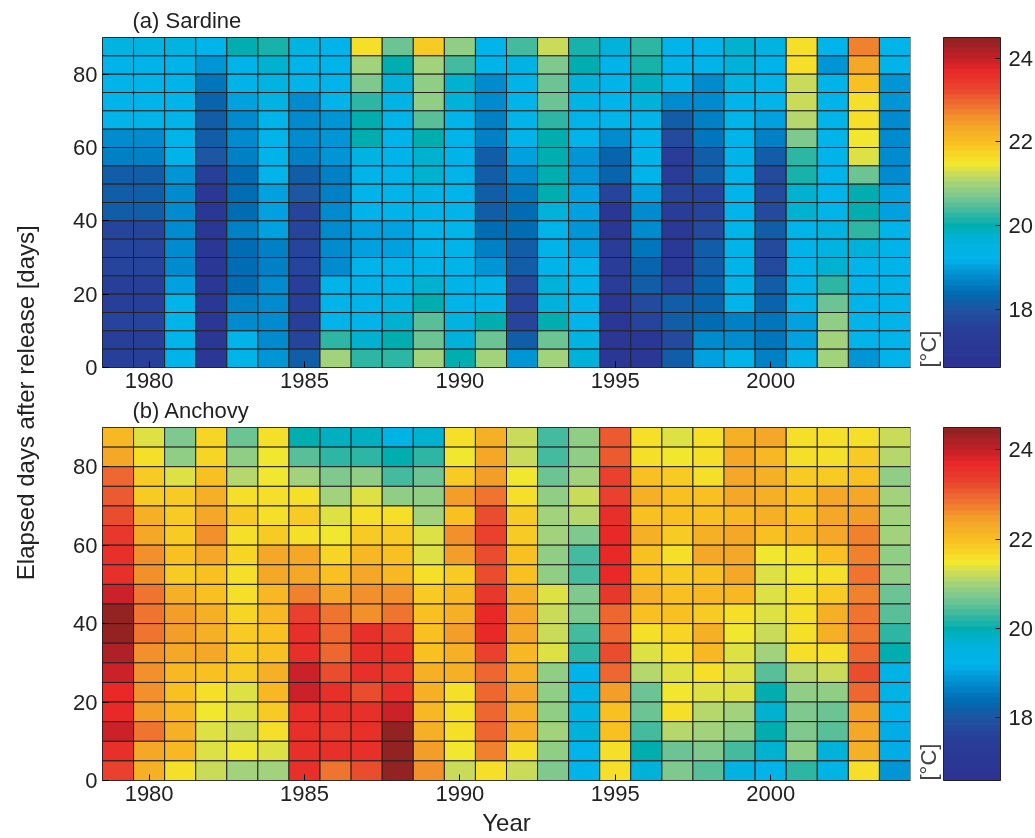 The width and height of the screenshot is (1035, 838). Describe the element at coordinates (506, 822) in the screenshot. I see `x-axis-title: Year` at that location.